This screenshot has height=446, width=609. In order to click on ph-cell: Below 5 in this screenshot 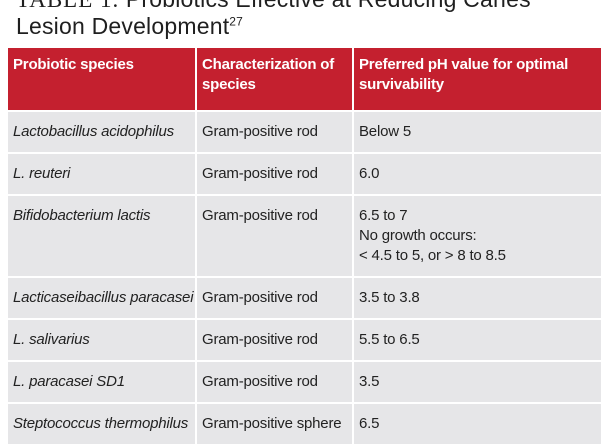, I will do `click(477, 132)`.